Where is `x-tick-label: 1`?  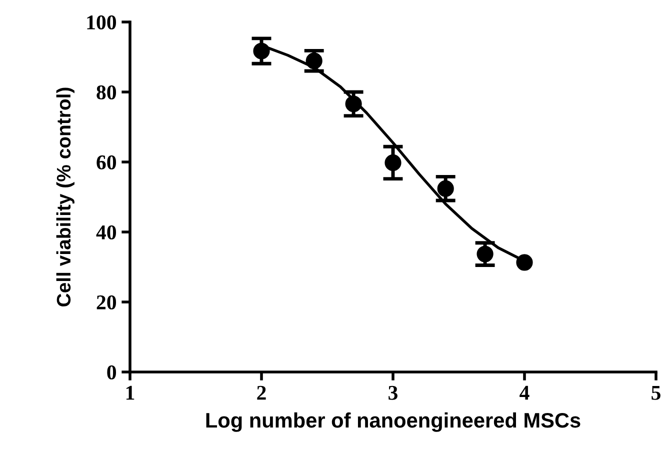
x-tick-label: 1 is located at coordinates (130, 393).